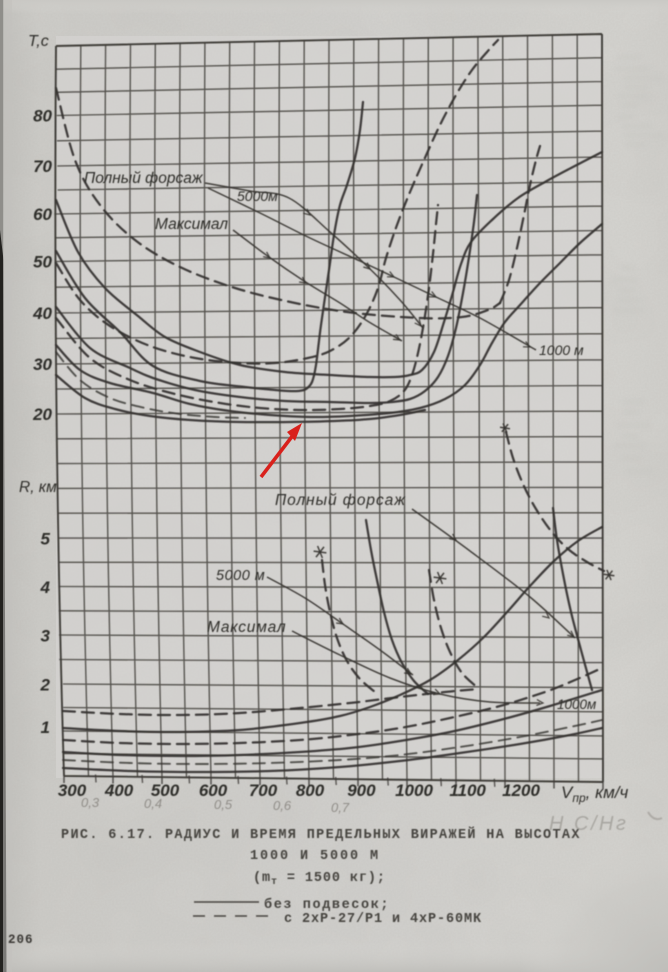 The width and height of the screenshot is (668, 972). I want to click on svg-text: 0,4, so click(153, 803).